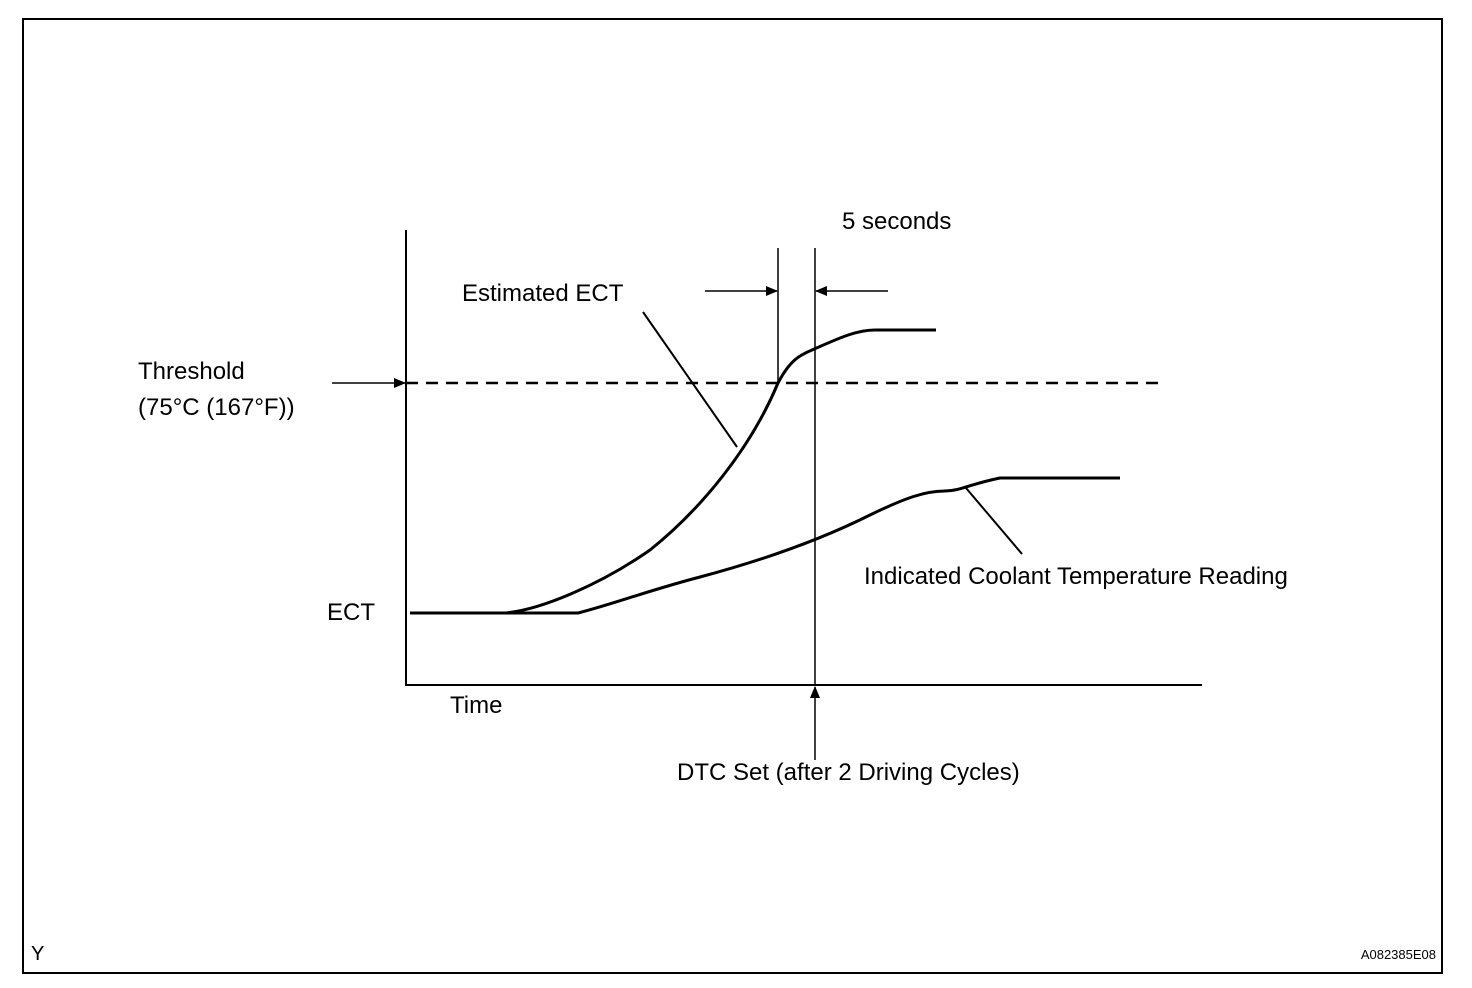 The height and width of the screenshot is (988, 1472). What do you see at coordinates (690, 379) in the screenshot?
I see `estimated-ect-leader` at bounding box center [690, 379].